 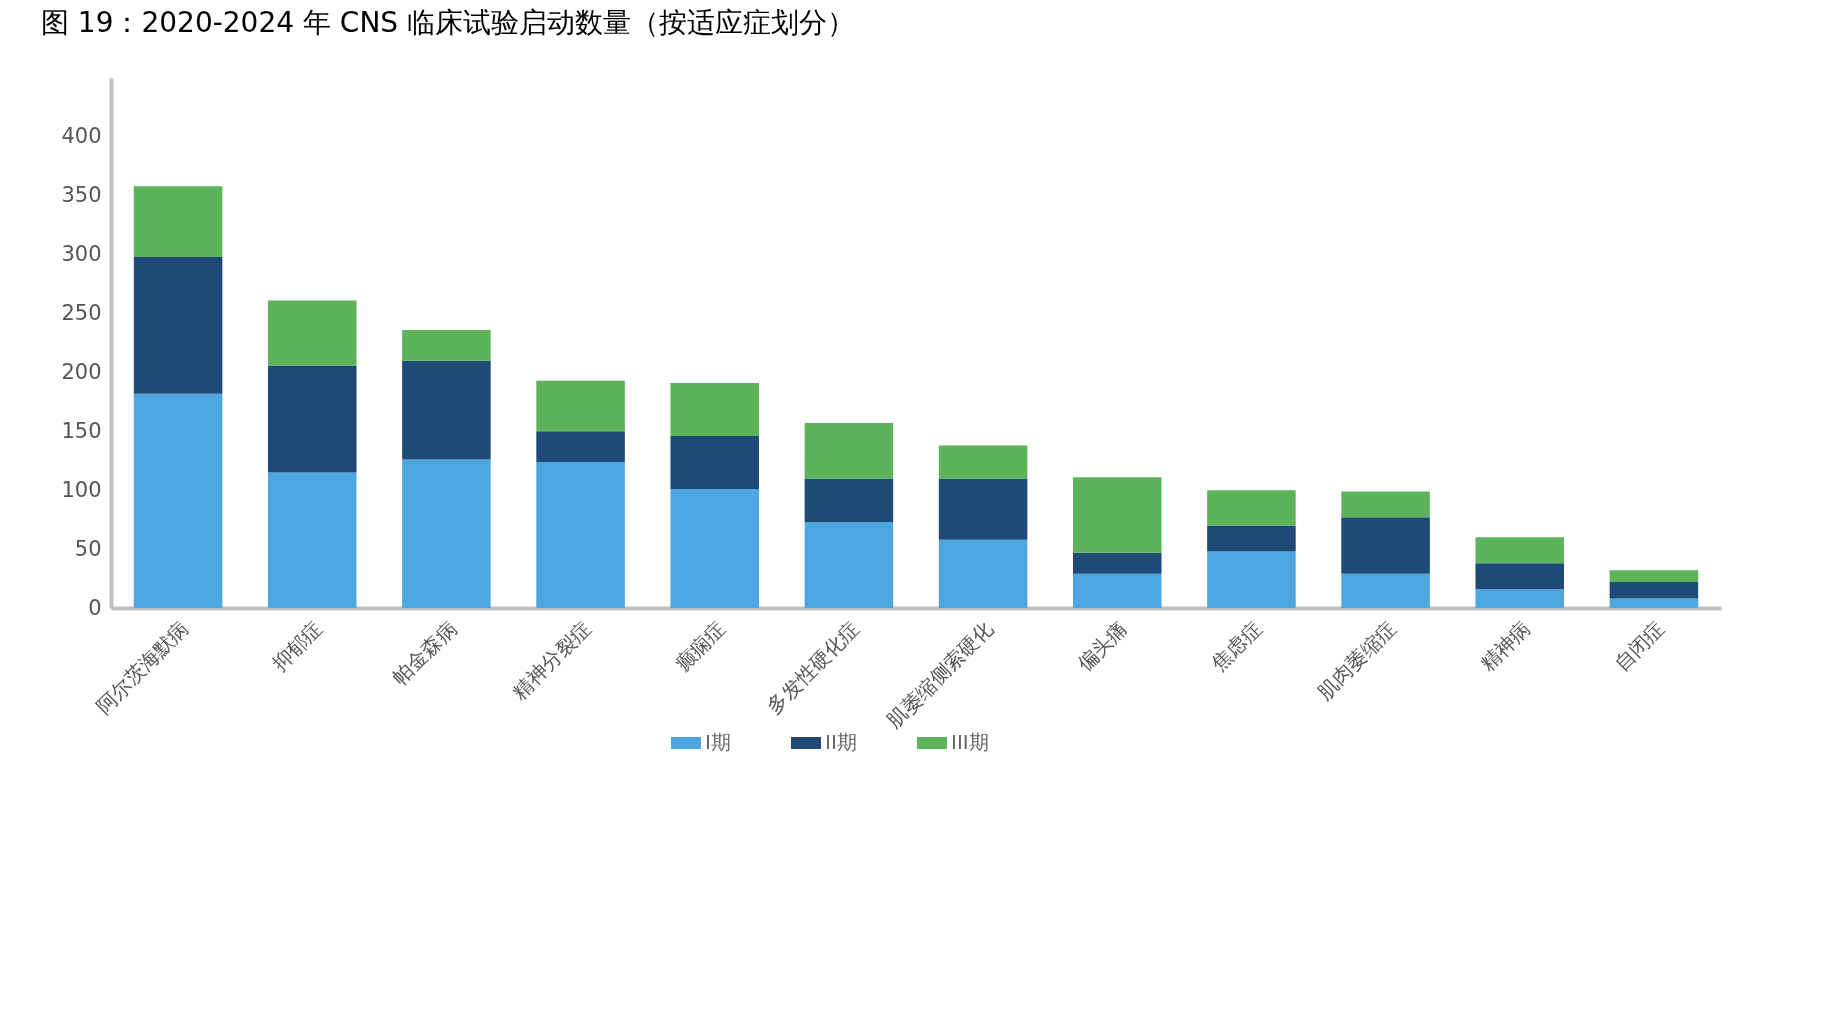 What do you see at coordinates (812, 667) in the screenshot?
I see `x-tick-label: 多发性硬化症` at bounding box center [812, 667].